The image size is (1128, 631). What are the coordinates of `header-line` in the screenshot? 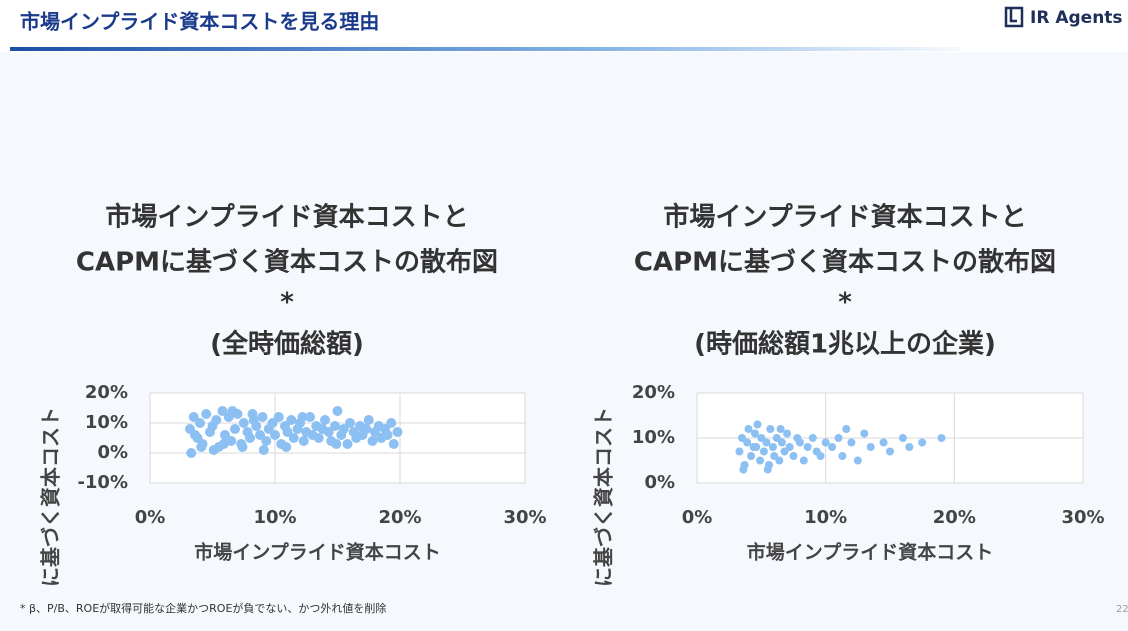 It's located at (485, 49).